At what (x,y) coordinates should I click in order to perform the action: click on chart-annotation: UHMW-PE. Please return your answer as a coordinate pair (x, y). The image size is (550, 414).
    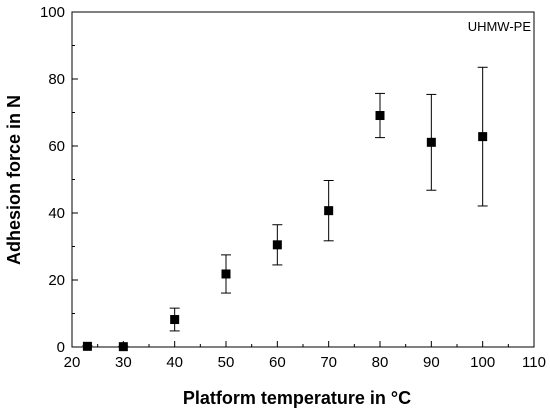
    Looking at the image, I should click on (500, 26).